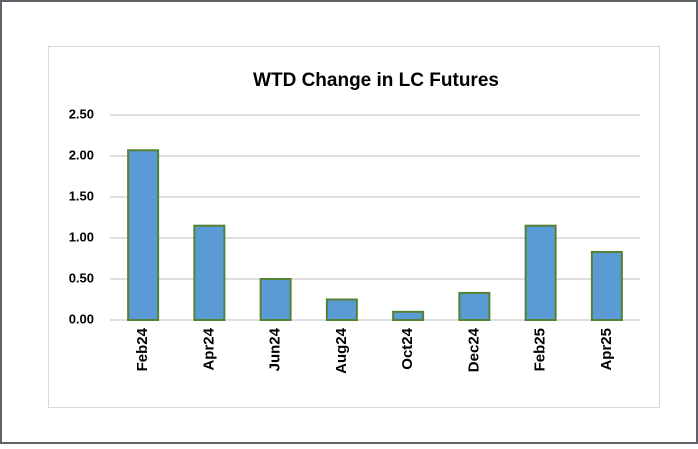  Describe the element at coordinates (208, 348) in the screenshot. I see `x-tick-label: Apr24` at that location.